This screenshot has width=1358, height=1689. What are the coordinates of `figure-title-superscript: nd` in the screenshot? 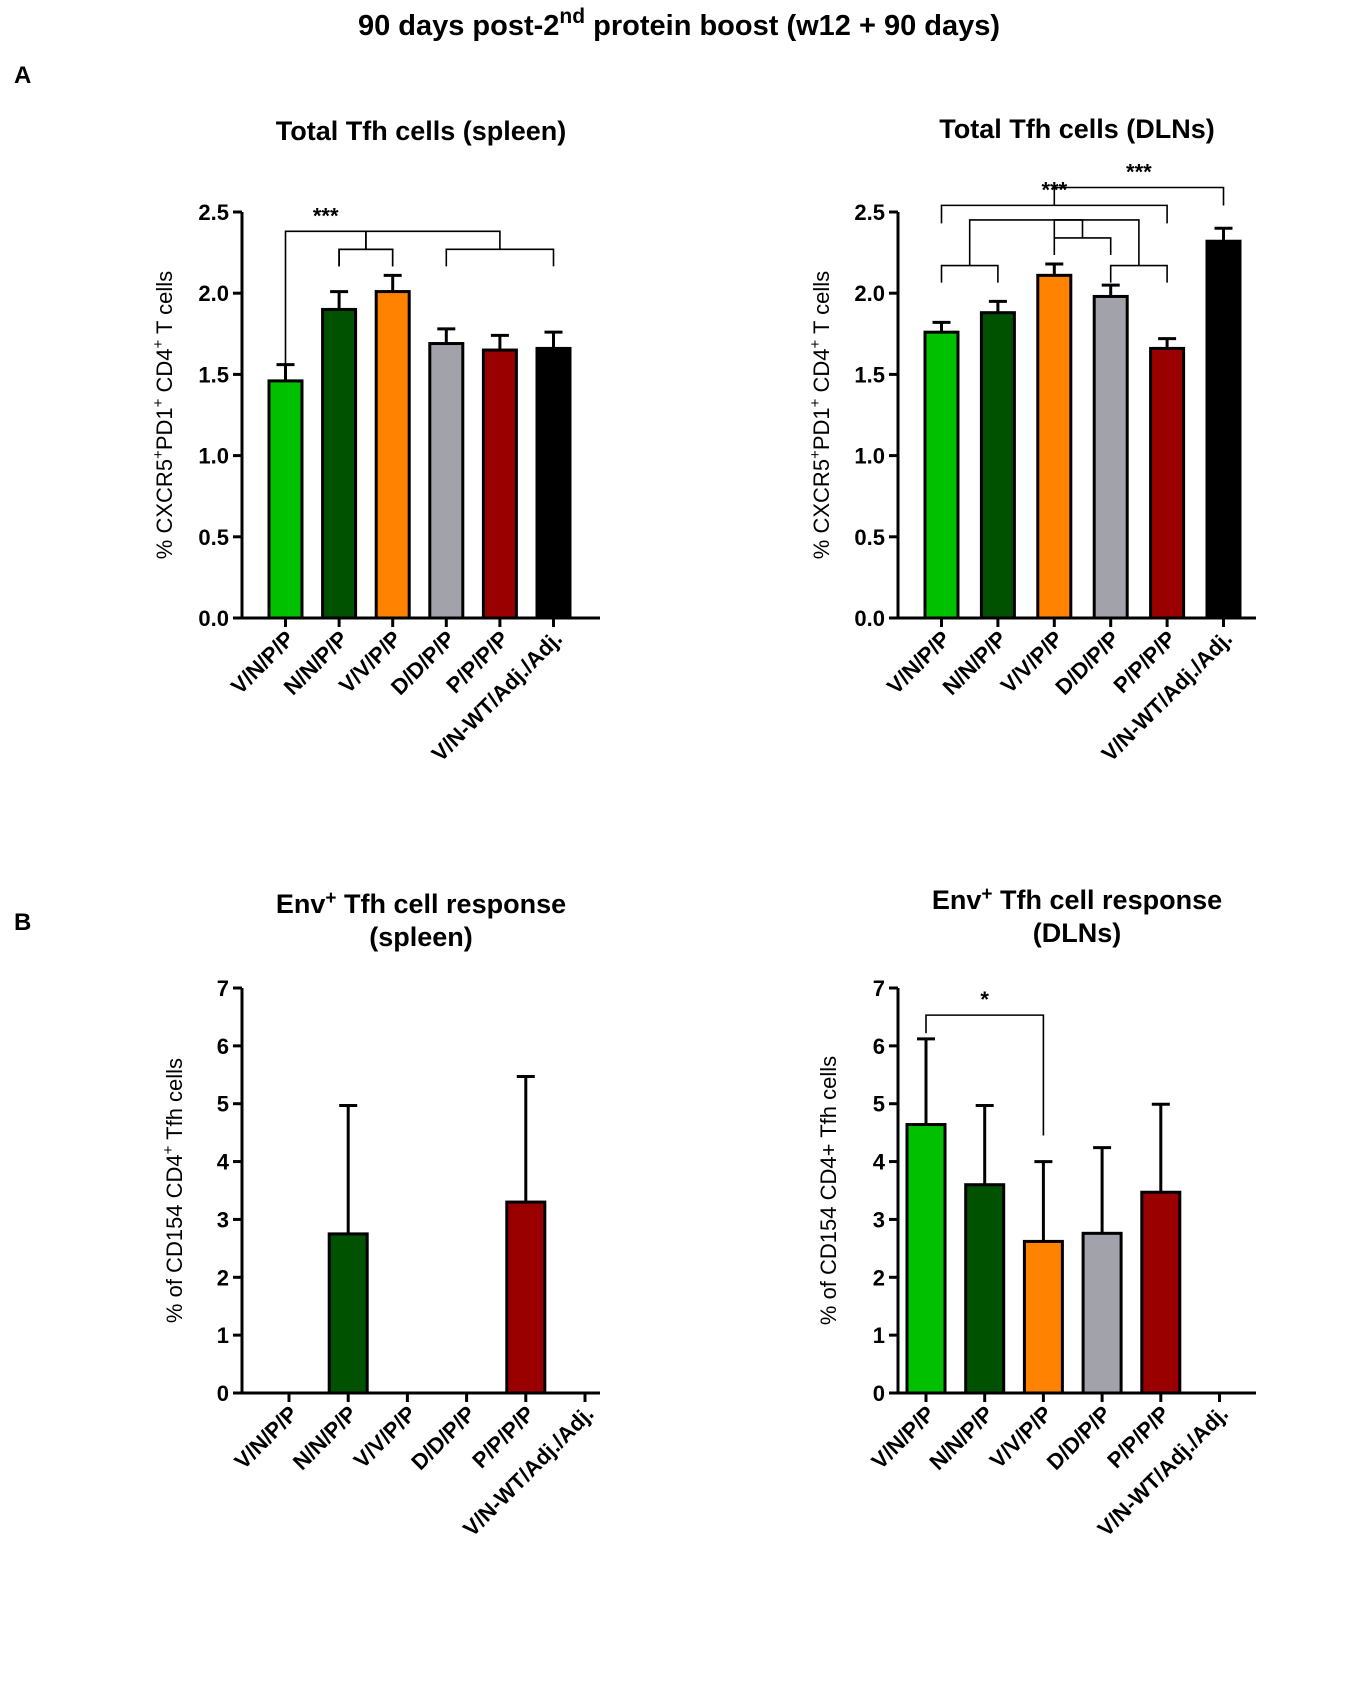 It's located at (572, 16).